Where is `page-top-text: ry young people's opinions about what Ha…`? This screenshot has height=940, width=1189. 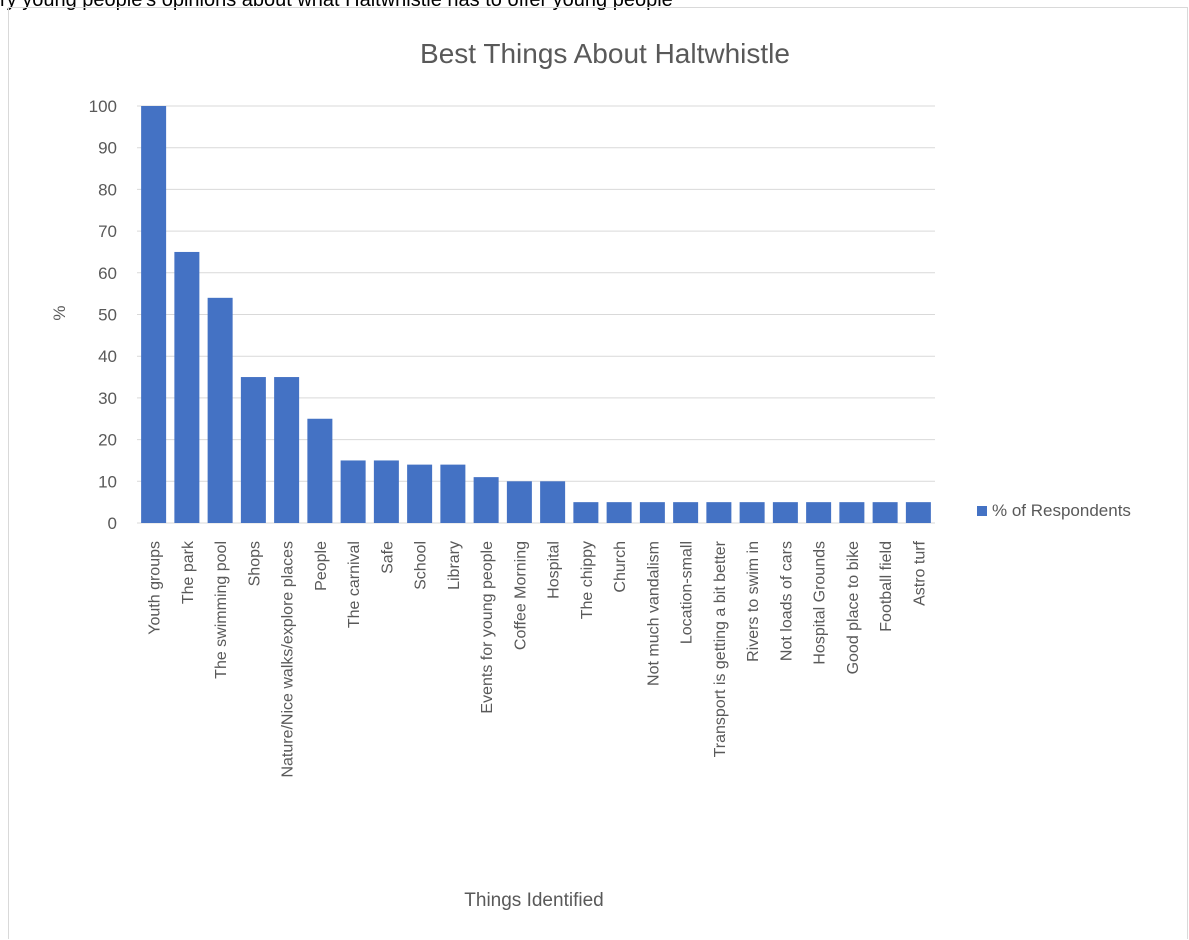
page-top-text: ry young people's opinions about what Ha… is located at coordinates (336, 5).